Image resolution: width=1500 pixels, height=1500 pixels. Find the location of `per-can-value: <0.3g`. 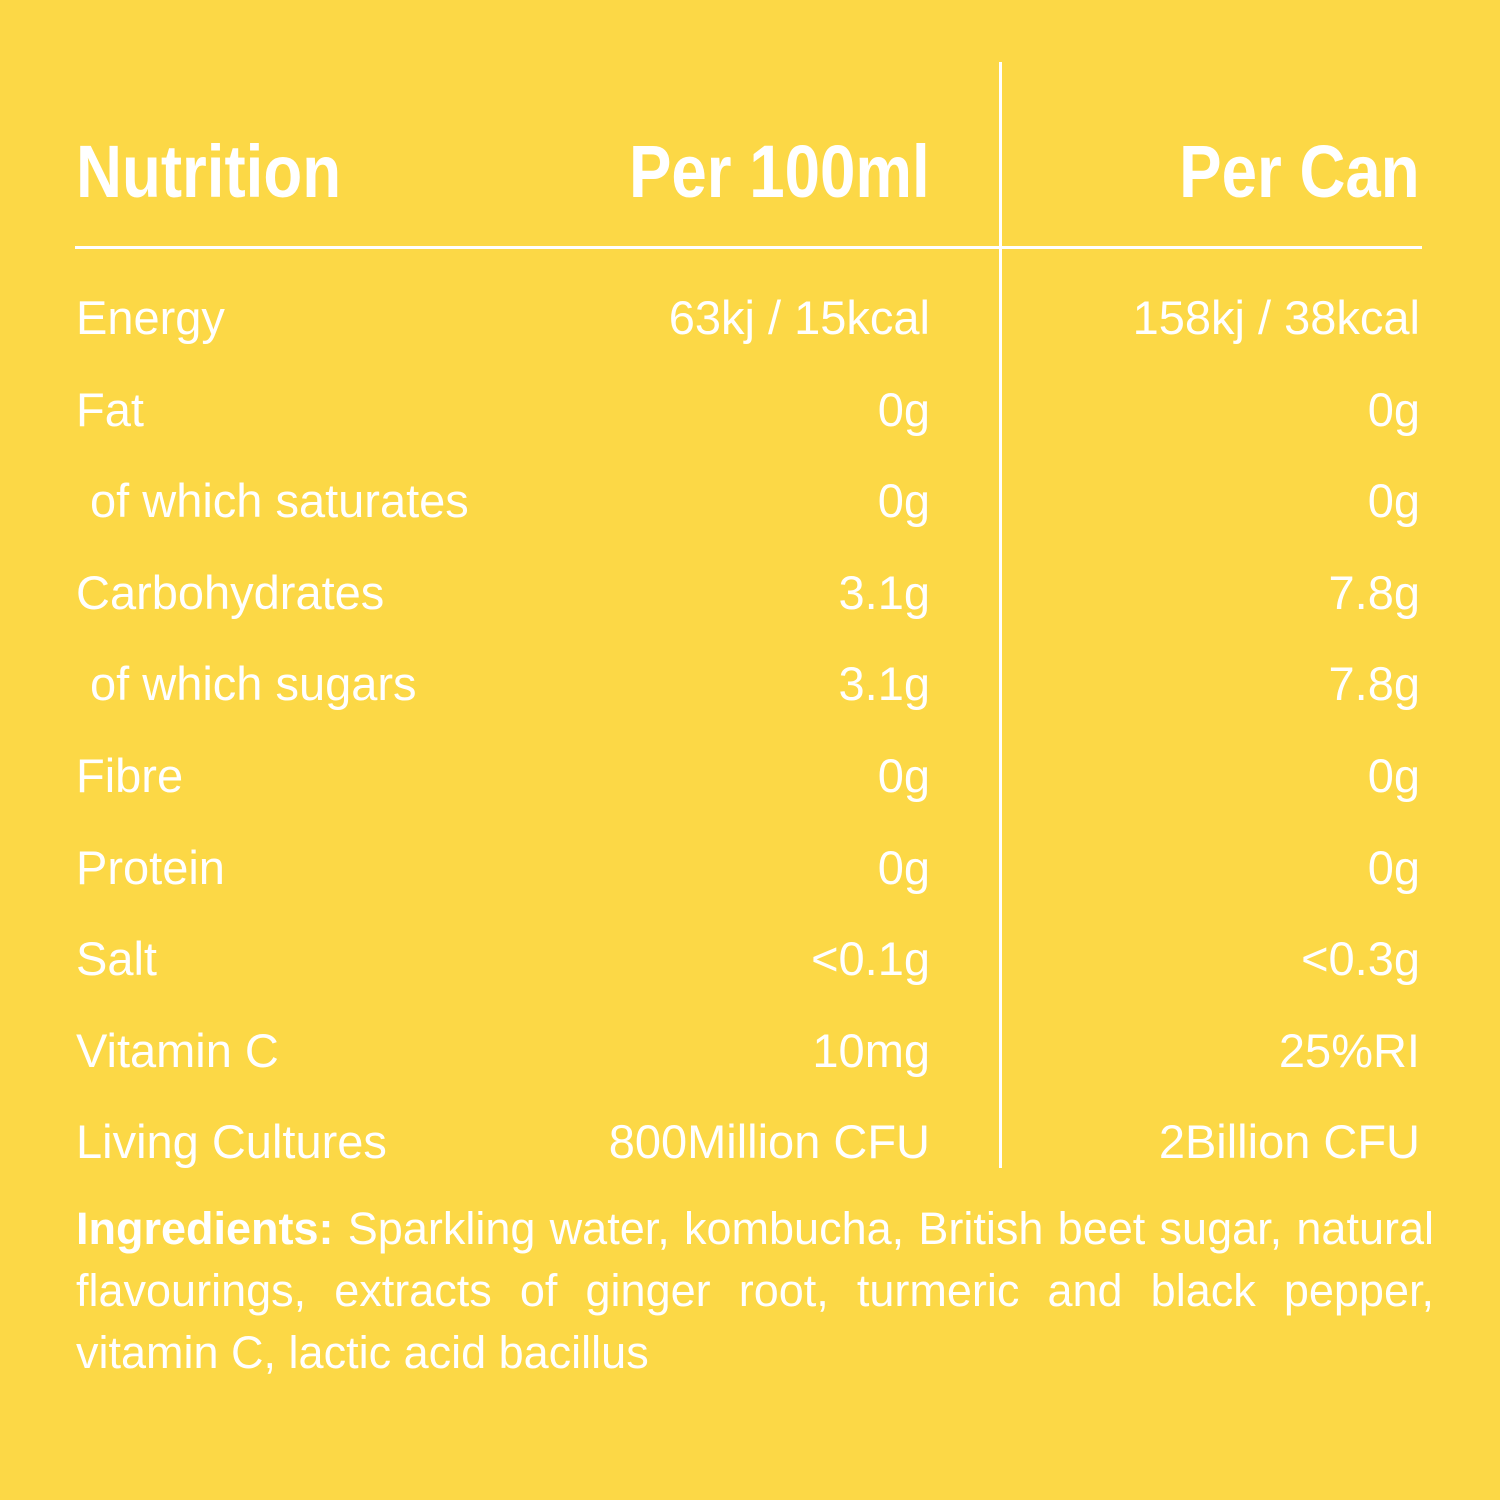

per-can-value: <0.3g is located at coordinates (1360, 959).